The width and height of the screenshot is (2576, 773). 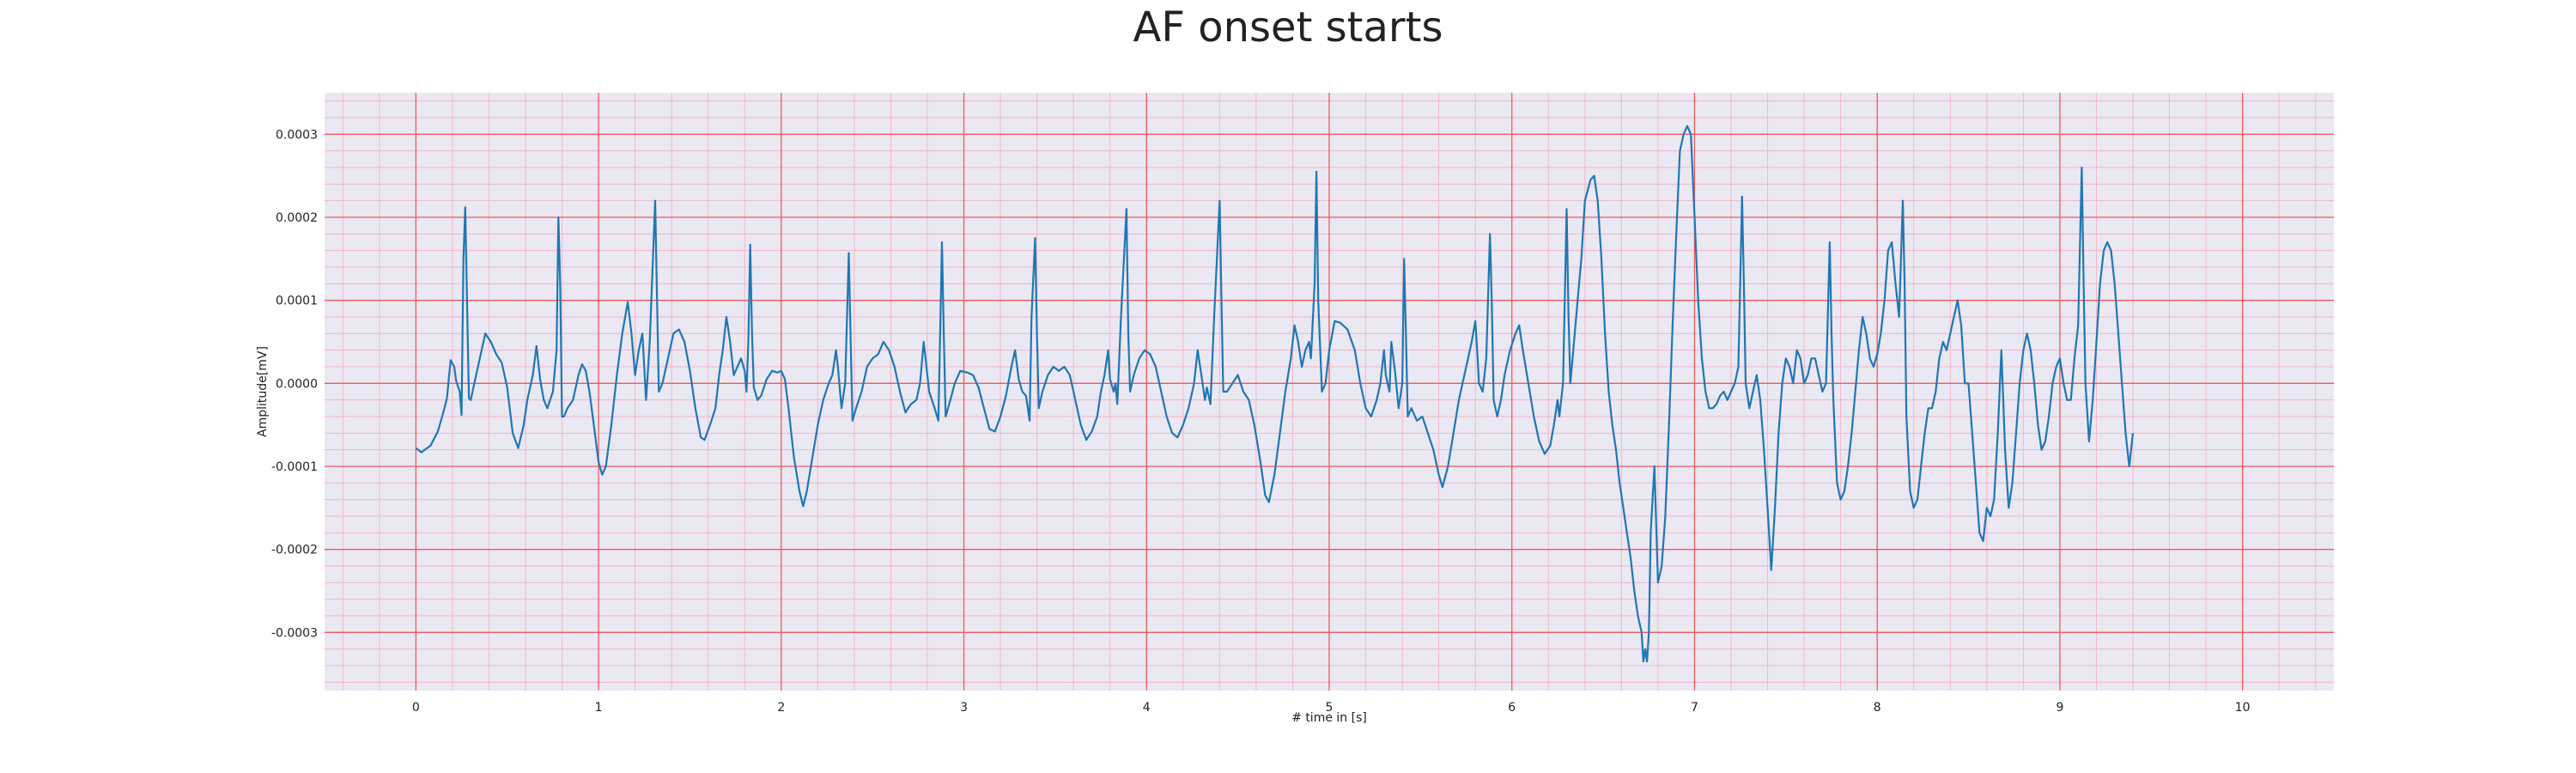 What do you see at coordinates (781, 708) in the screenshot?
I see `x-tick-label: 2` at bounding box center [781, 708].